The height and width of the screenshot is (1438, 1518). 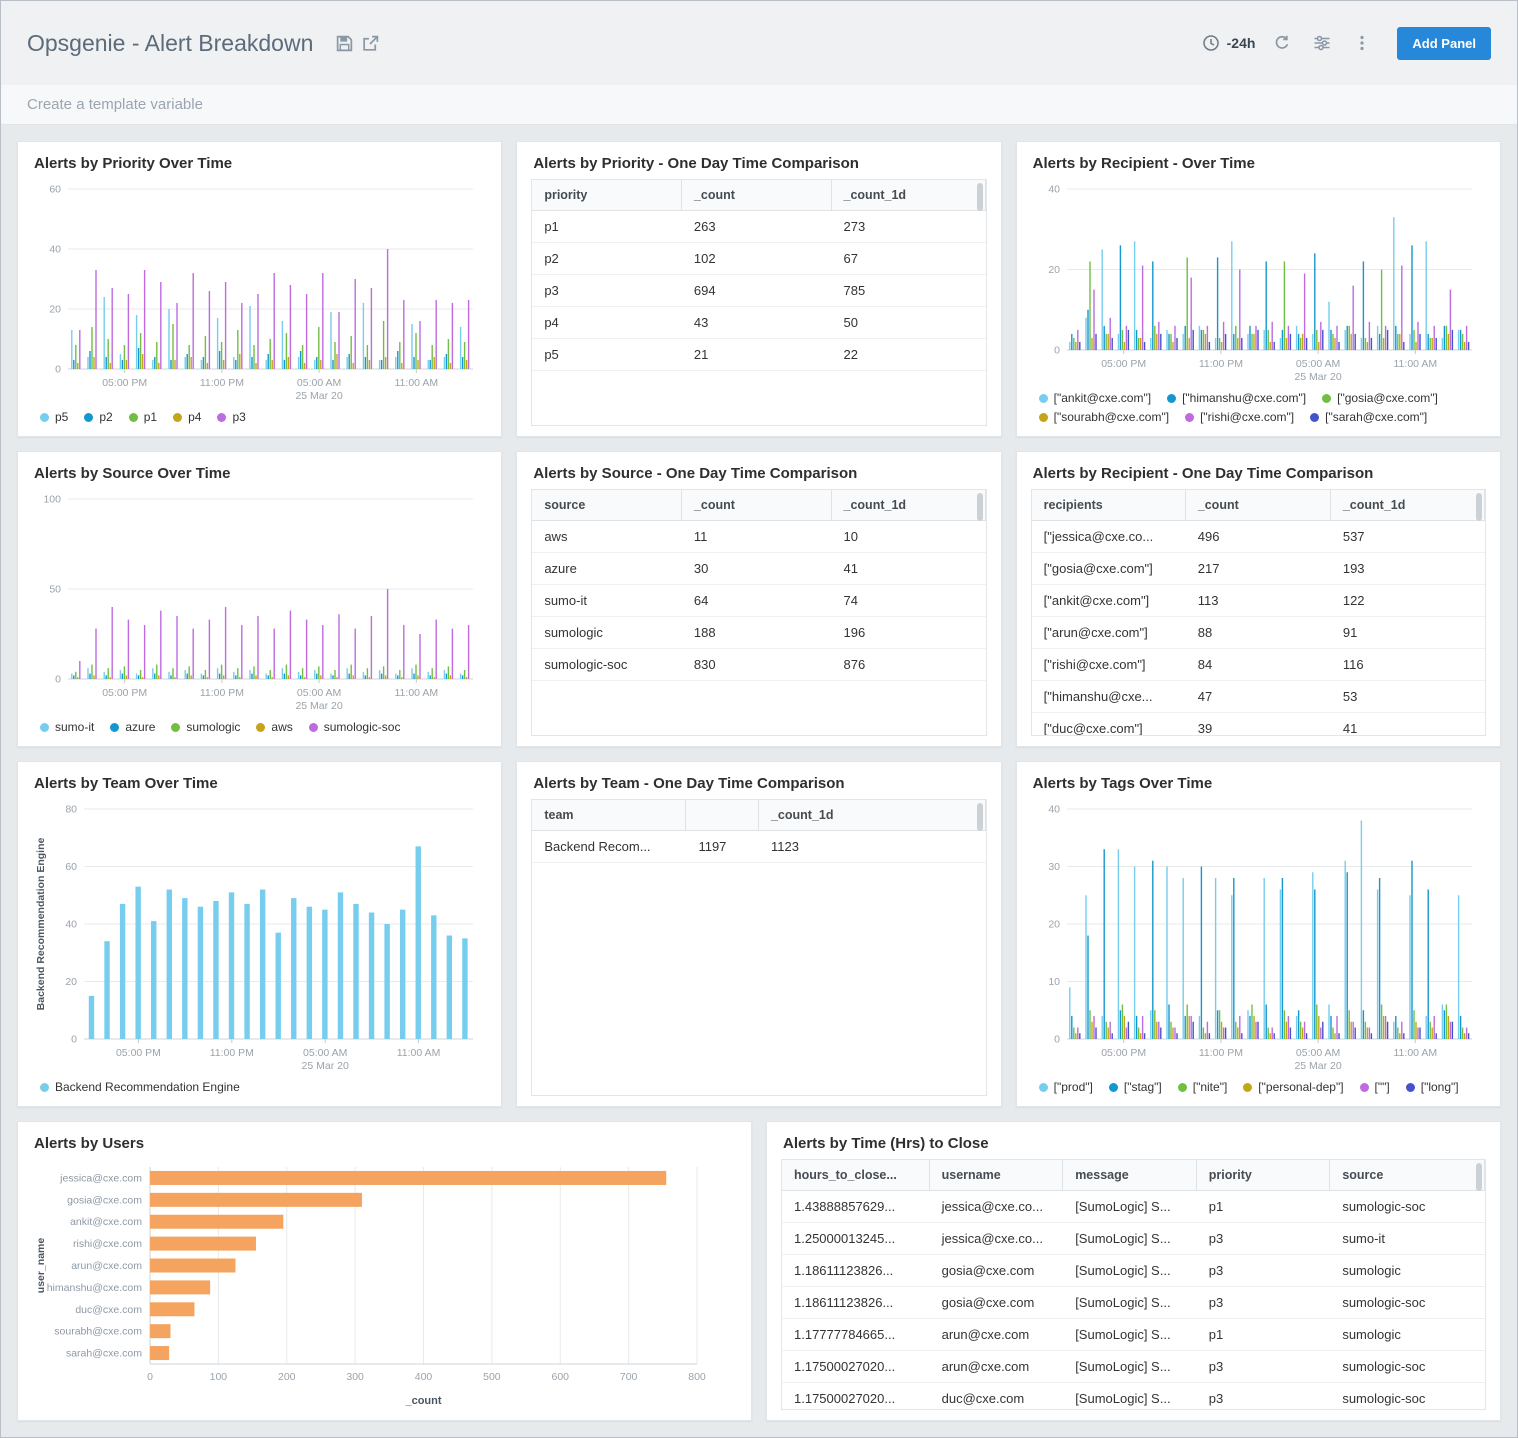 What do you see at coordinates (354, 727) in the screenshot?
I see `legend-item: sumologic-soc` at bounding box center [354, 727].